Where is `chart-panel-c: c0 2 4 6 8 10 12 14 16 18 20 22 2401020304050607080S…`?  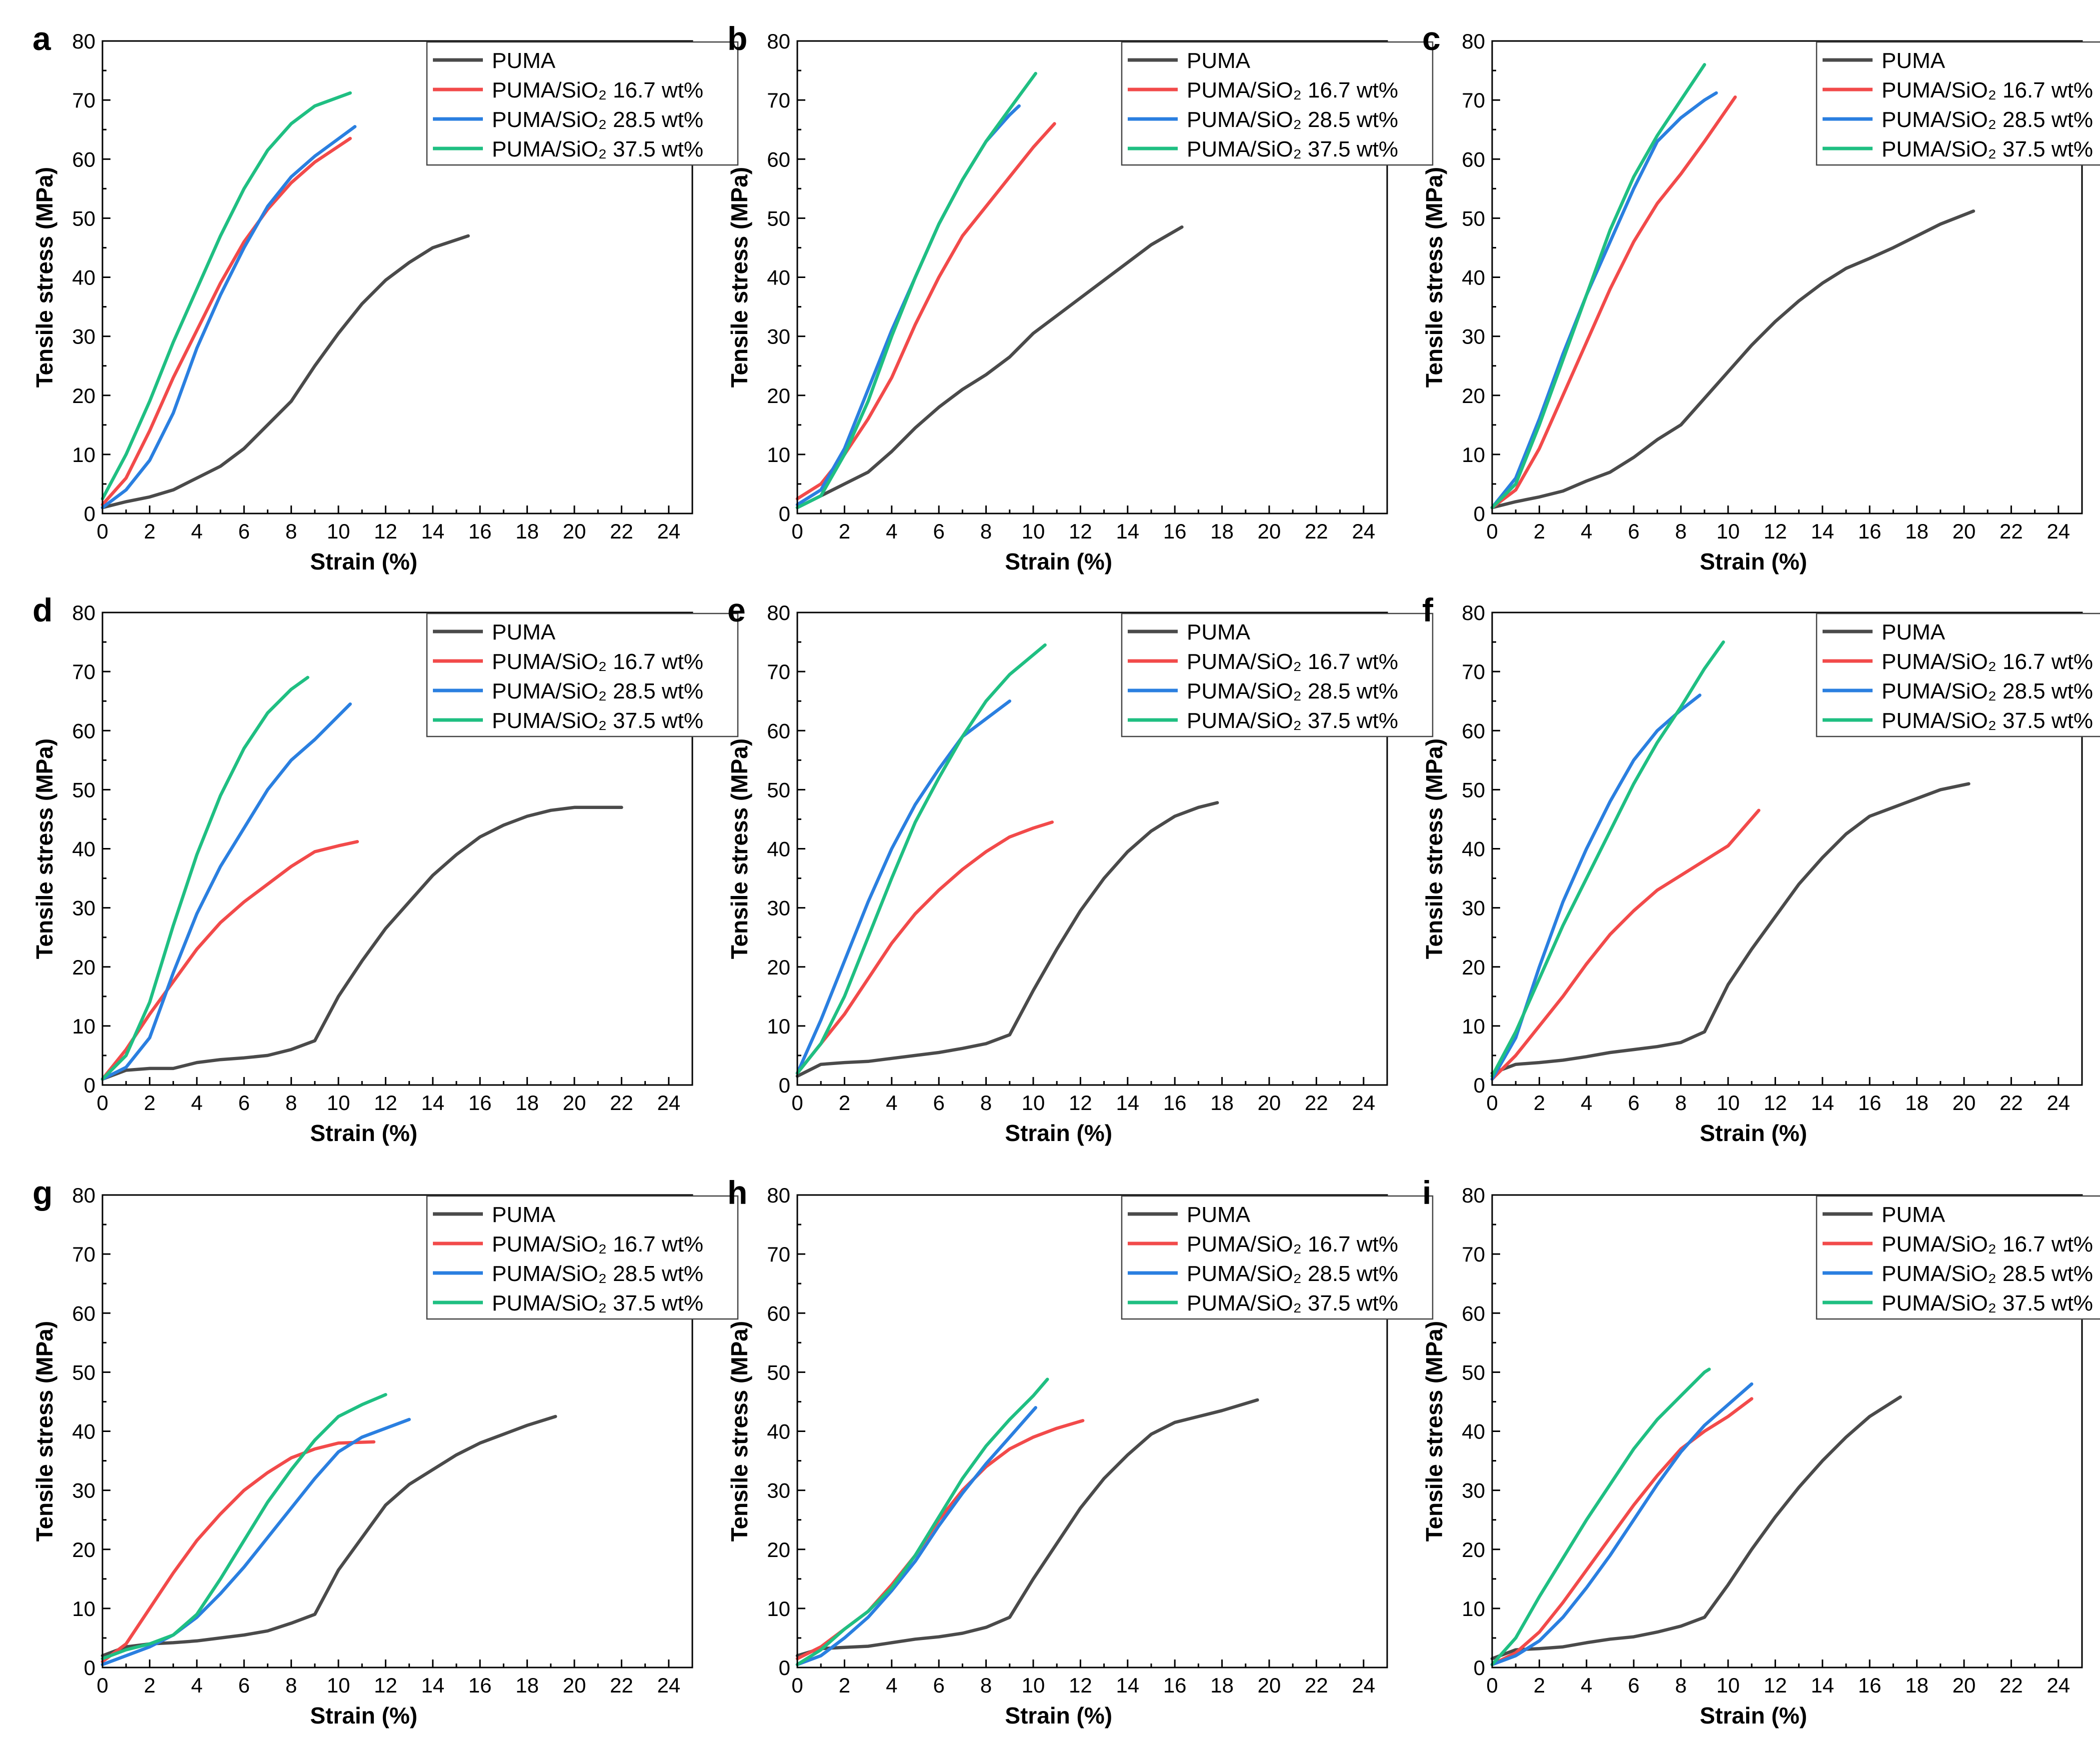
chart-panel-c: c0 2 4 6 8 10 12 14 16 18 20 22 2401020304050607080S… is located at coordinates (1760, 297).